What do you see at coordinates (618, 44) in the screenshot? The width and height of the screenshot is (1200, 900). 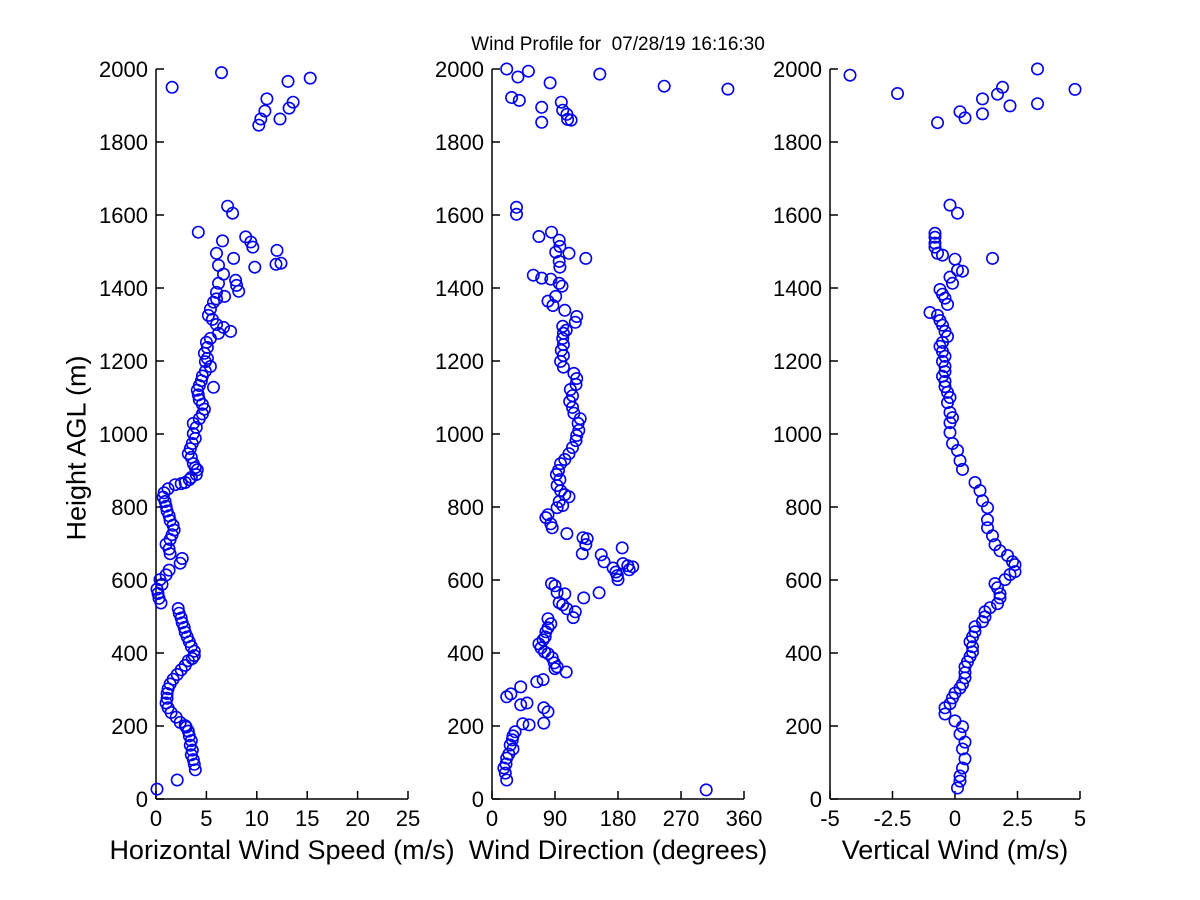 I see `chart-title: Wind Profile for 07/28/19 16:16:30` at bounding box center [618, 44].